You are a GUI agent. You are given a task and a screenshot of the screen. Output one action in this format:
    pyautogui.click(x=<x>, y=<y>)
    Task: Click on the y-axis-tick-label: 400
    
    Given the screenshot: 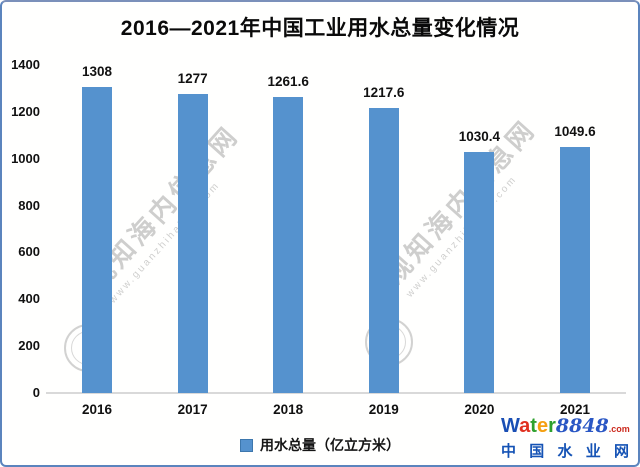 What is the action you would take?
    pyautogui.click(x=29, y=299)
    